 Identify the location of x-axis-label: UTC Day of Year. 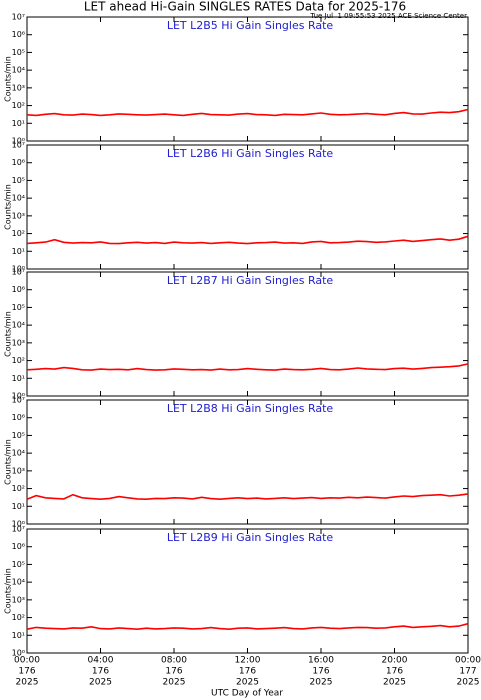
(247, 694).